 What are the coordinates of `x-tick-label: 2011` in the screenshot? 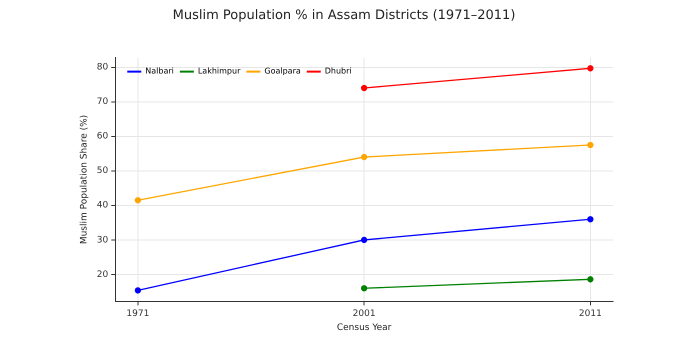 It's located at (590, 314).